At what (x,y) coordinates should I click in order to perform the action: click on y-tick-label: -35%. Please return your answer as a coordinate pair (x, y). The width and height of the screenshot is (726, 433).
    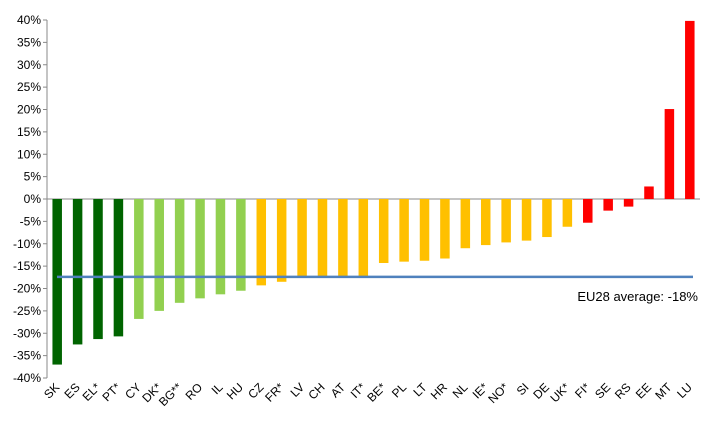
    Looking at the image, I should click on (27, 356).